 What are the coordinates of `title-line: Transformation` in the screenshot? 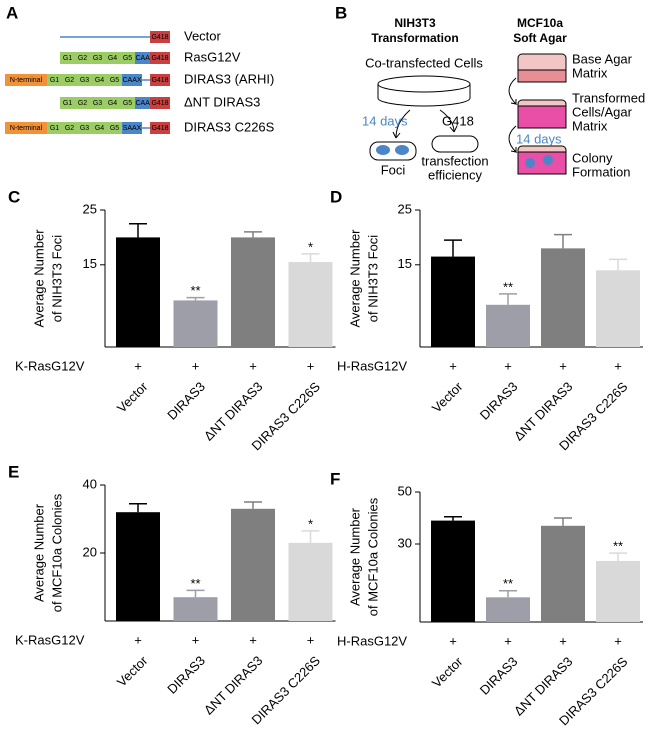 It's located at (414, 38).